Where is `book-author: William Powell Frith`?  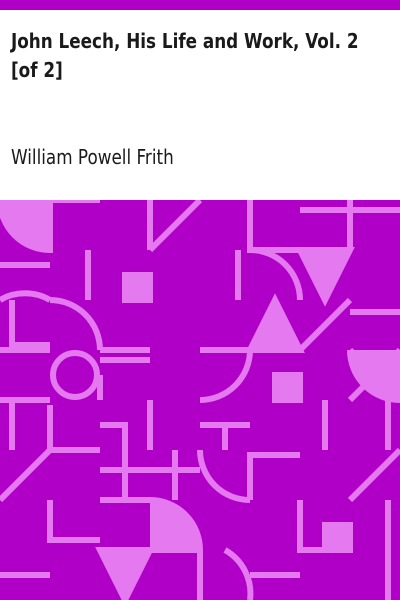
book-author: William Powell Frith is located at coordinates (92, 157).